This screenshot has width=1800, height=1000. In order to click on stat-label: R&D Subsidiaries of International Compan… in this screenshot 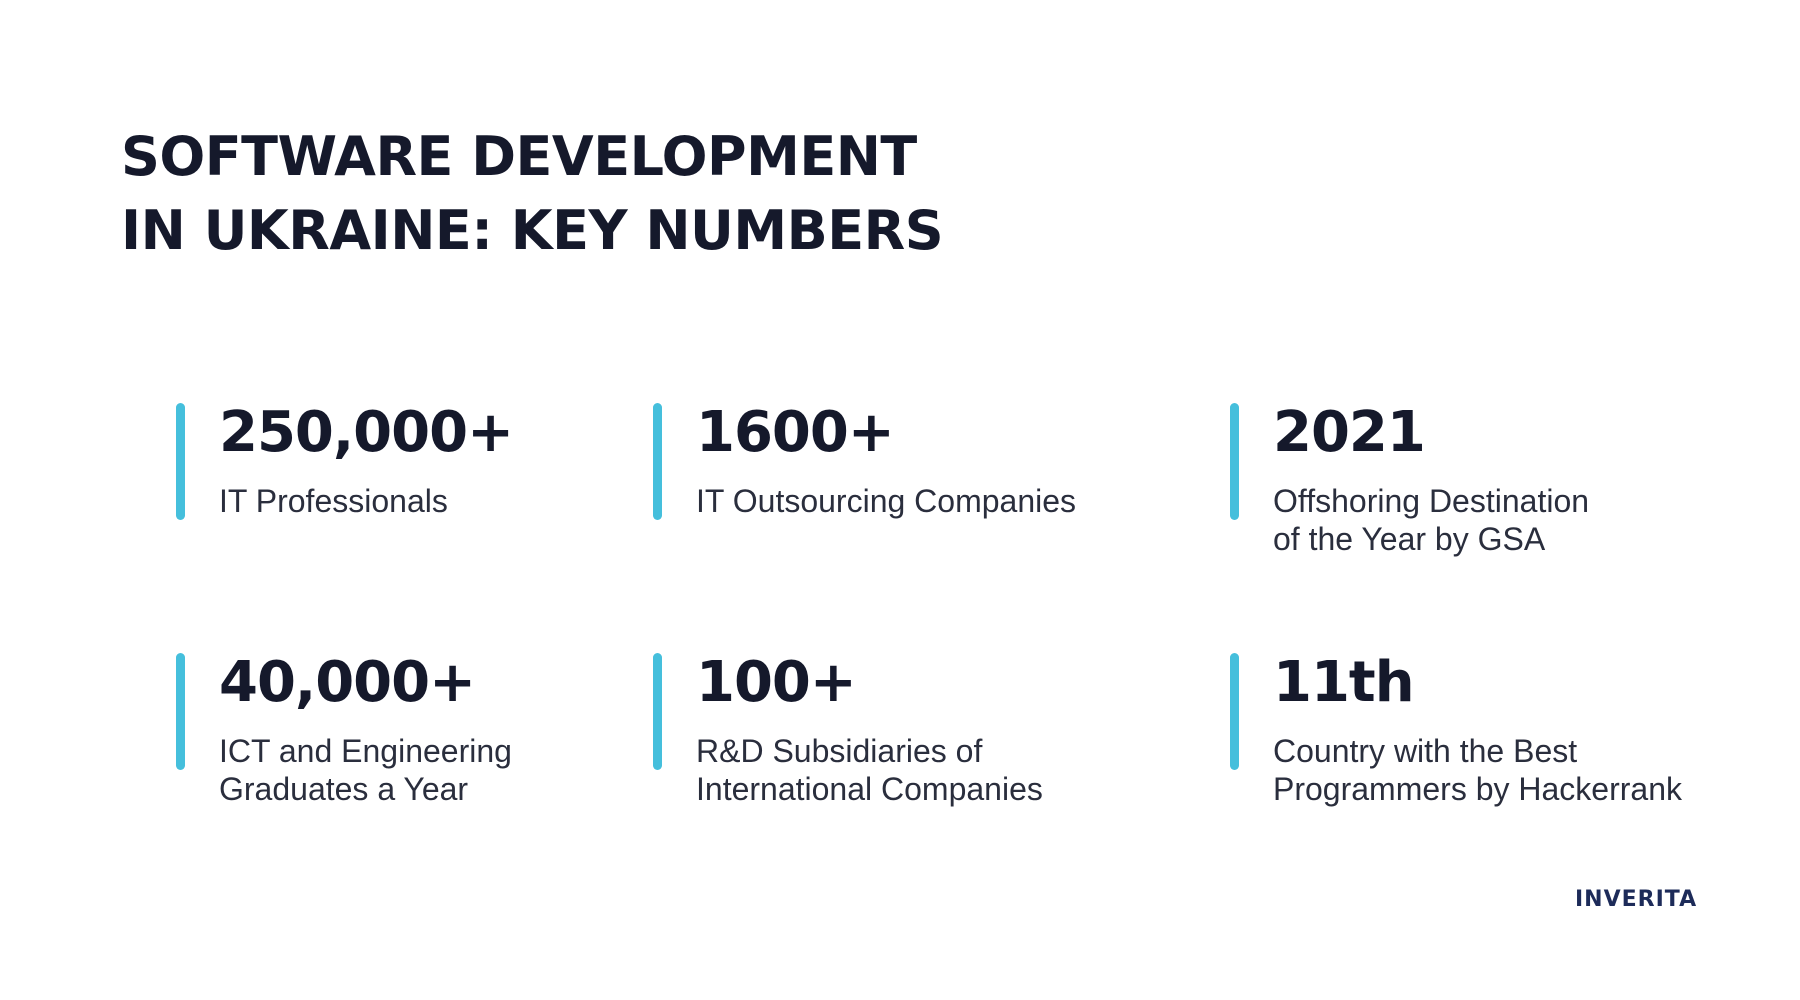, I will do `click(869, 770)`.